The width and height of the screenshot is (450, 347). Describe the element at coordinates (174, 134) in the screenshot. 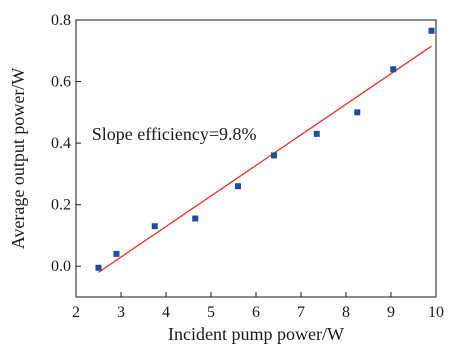

I see `annotation-slope-efficiency: Slope efficiency=9.8%` at that location.